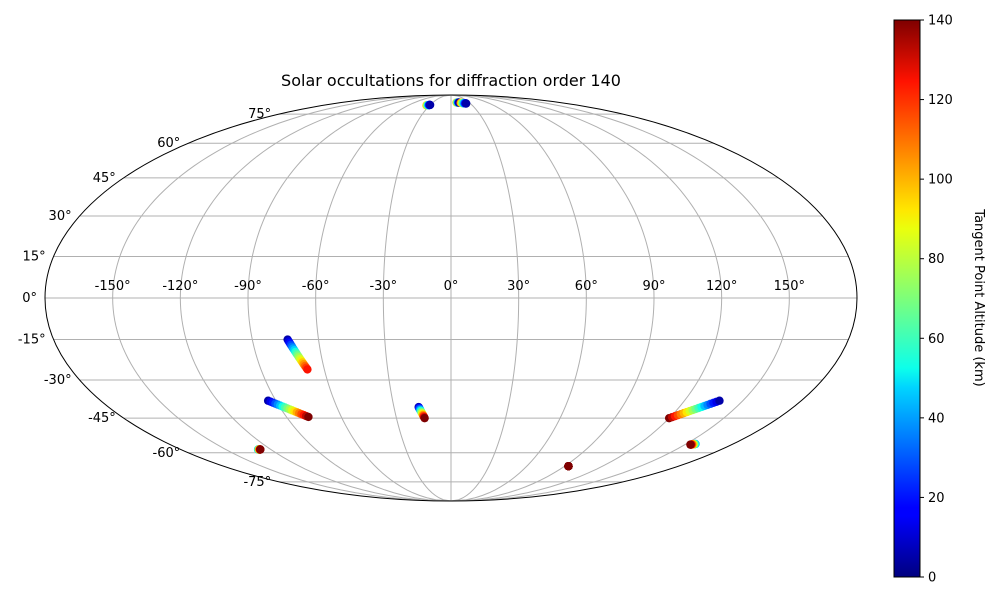 The image size is (1000, 600). What do you see at coordinates (936, 259) in the screenshot?
I see `colorbar-tick-label: 80` at bounding box center [936, 259].